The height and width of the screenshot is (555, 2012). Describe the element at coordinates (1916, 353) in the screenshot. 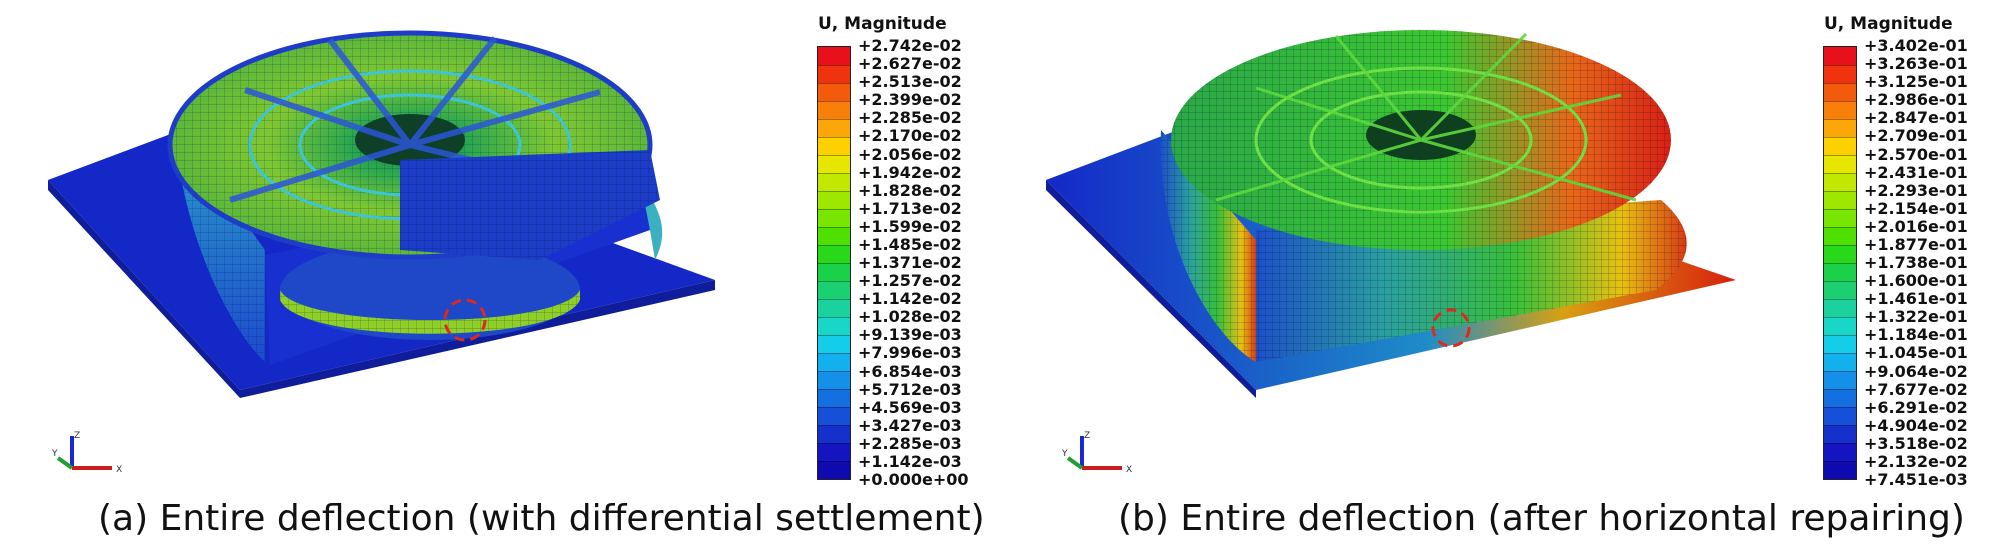

I see `legend-value: +1.045e-01` at that location.